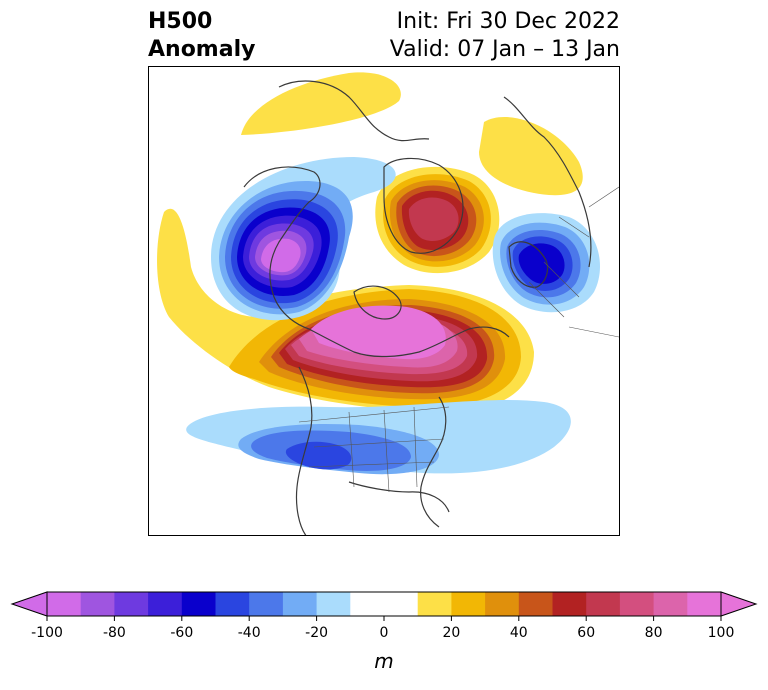  I want to click on colorbar-svg: -100 -80 -60 -40 -20 0 20 40 60 80 100 m, so click(384, 632).